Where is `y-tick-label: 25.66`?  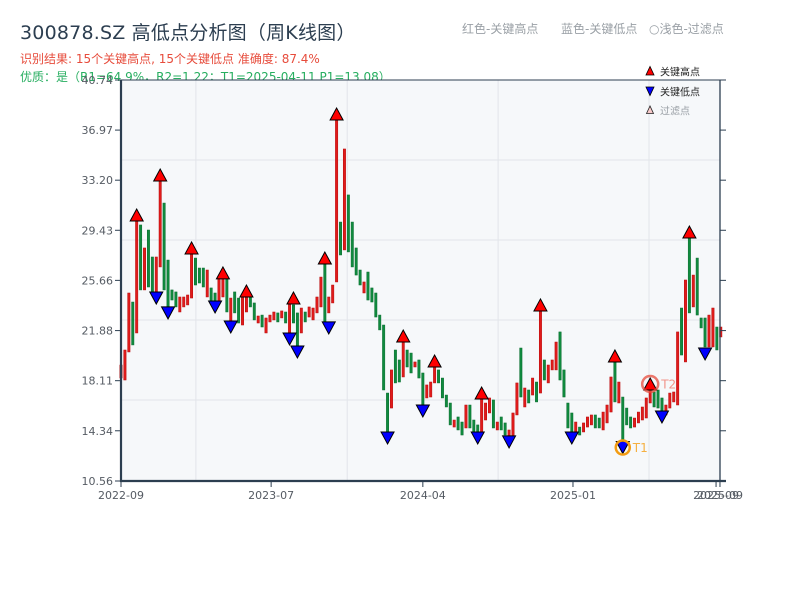 y-tick-label: 25.66 is located at coordinates (98, 280).